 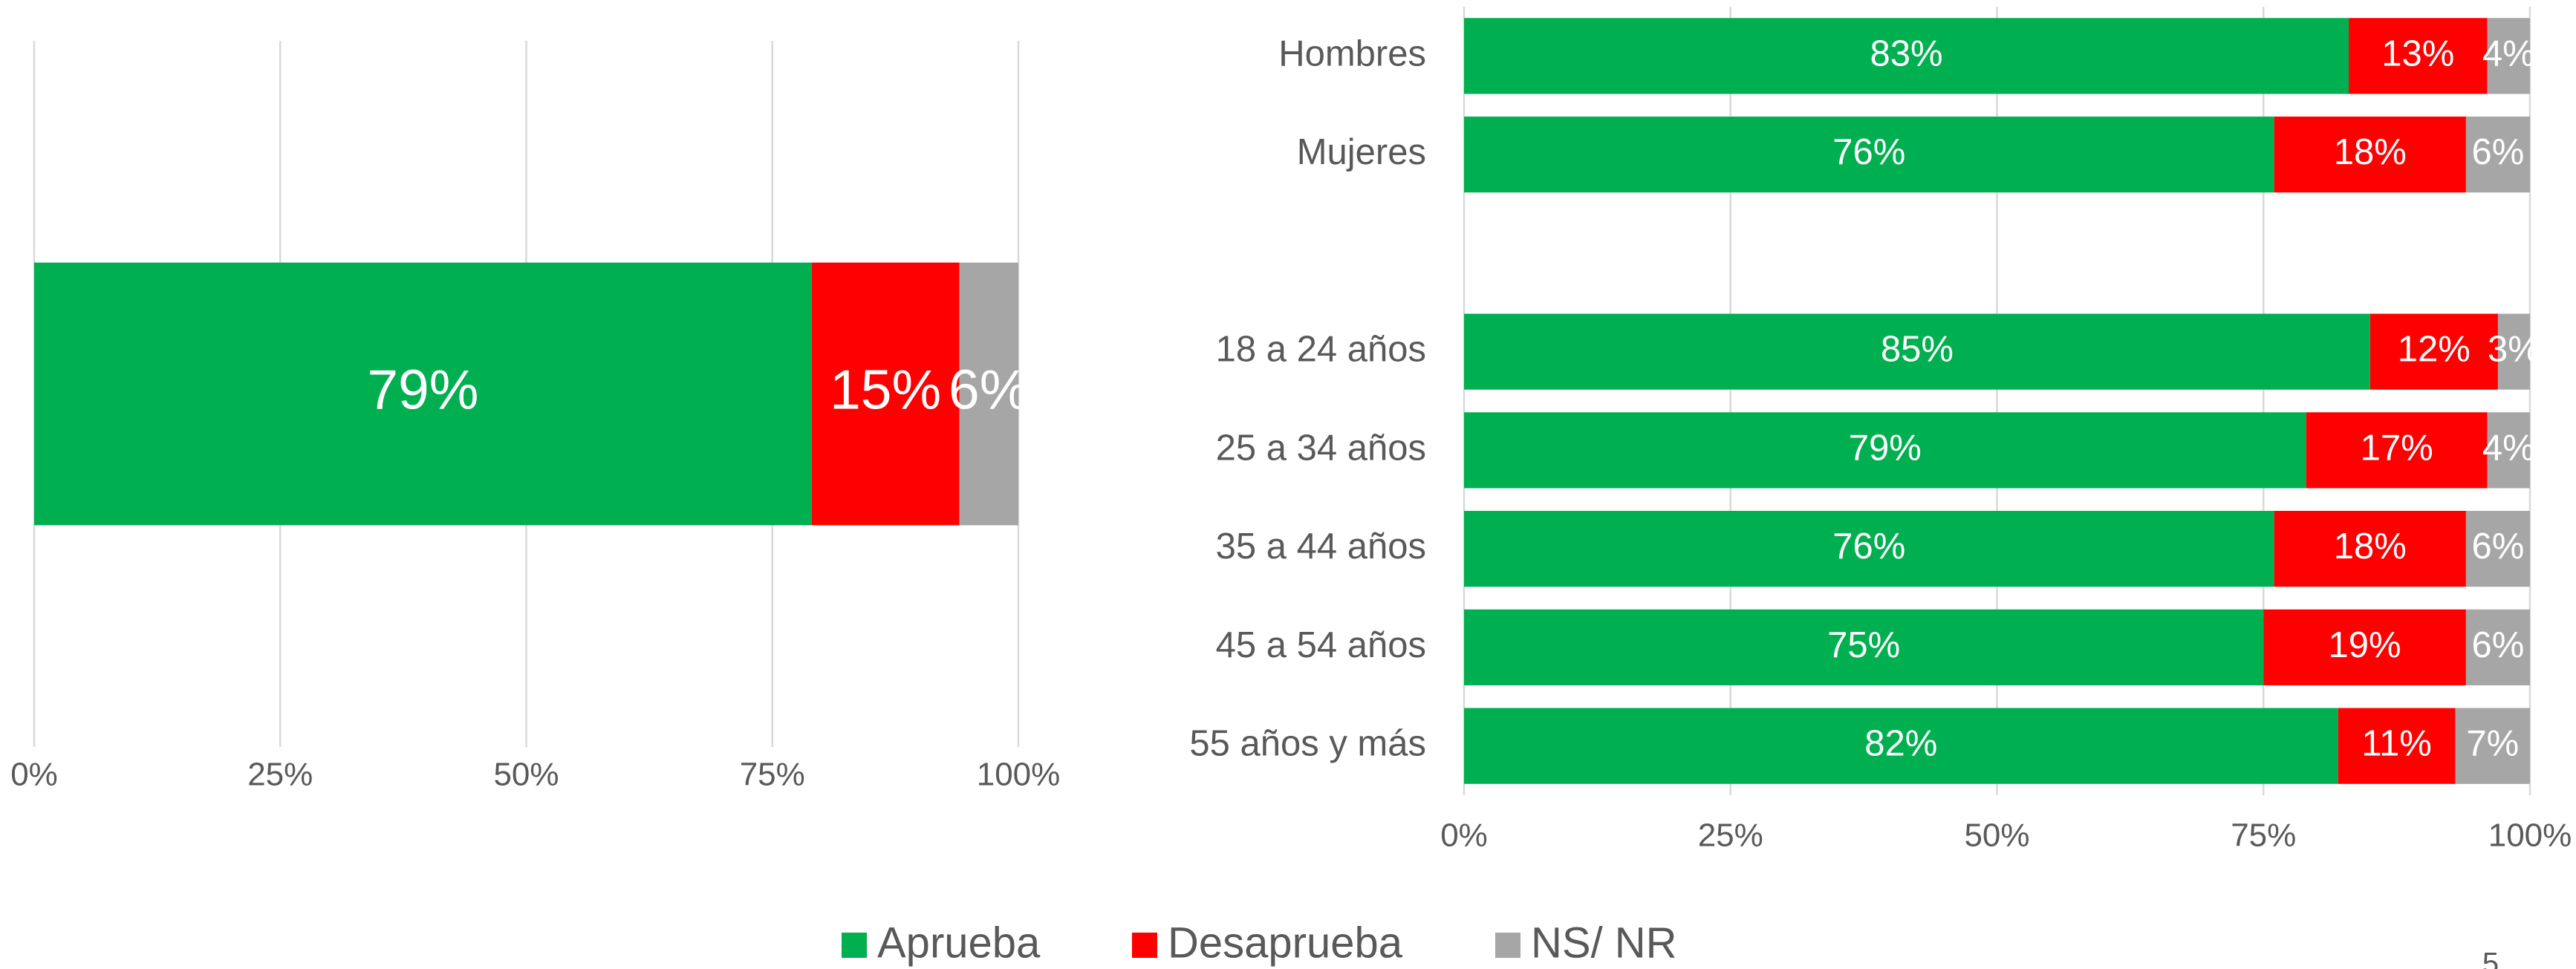 I want to click on data-label: 13%, so click(x=2417, y=53).